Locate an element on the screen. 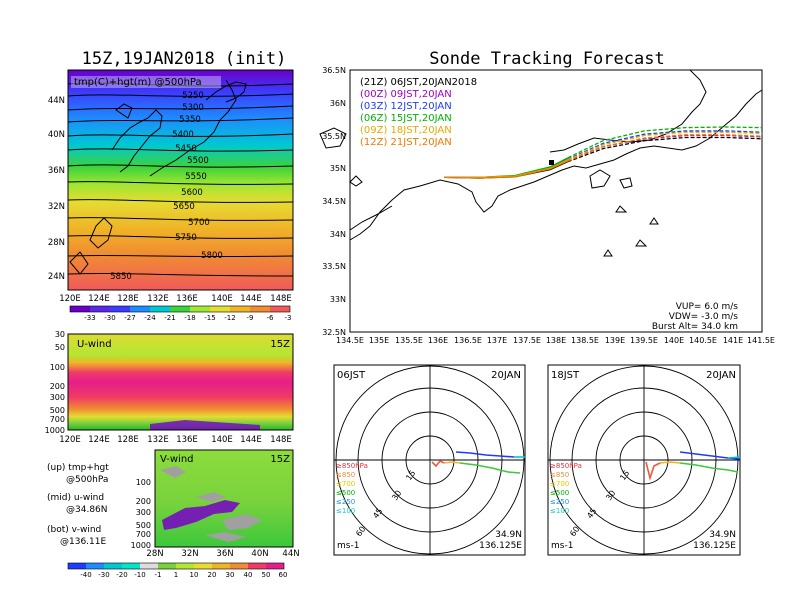  track-lines is located at coordinates (603, 152).